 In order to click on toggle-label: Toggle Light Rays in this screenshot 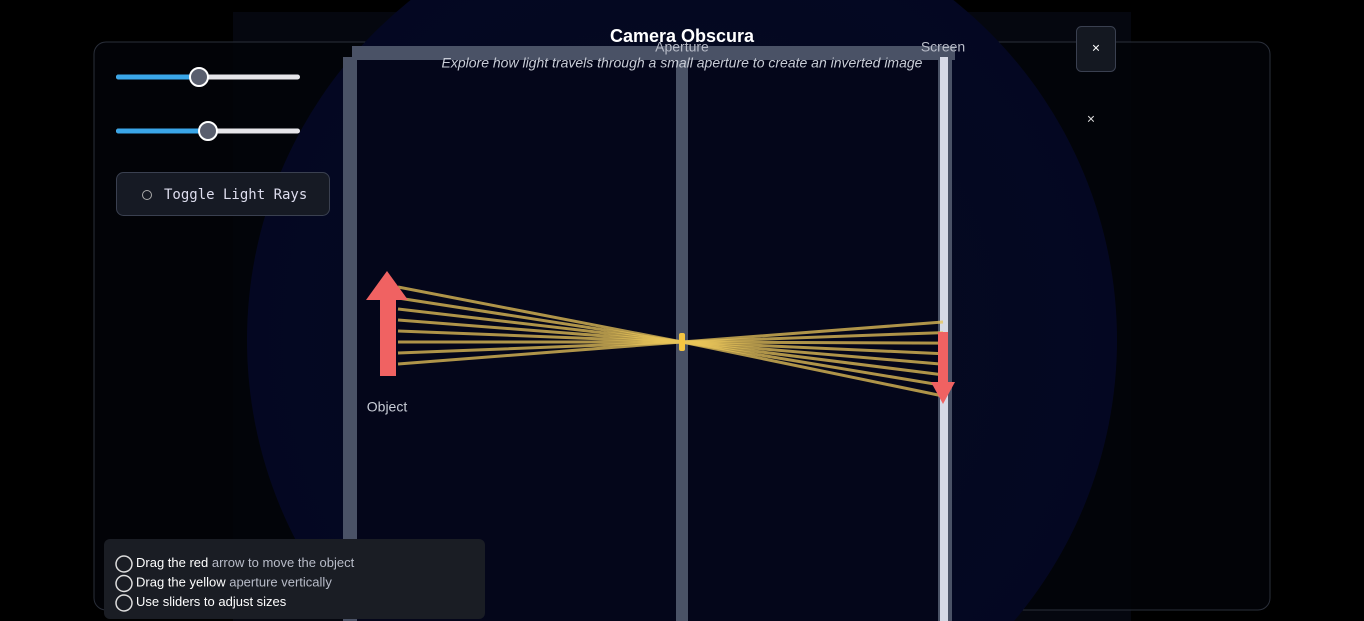, I will do `click(235, 195)`.